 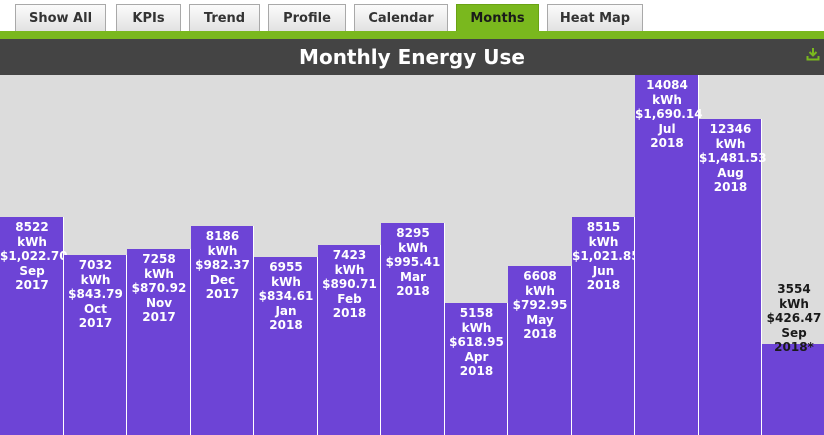 What do you see at coordinates (733, 158) in the screenshot?
I see `data-label: 12346 kWh $1,481.53 Aug 2018` at bounding box center [733, 158].